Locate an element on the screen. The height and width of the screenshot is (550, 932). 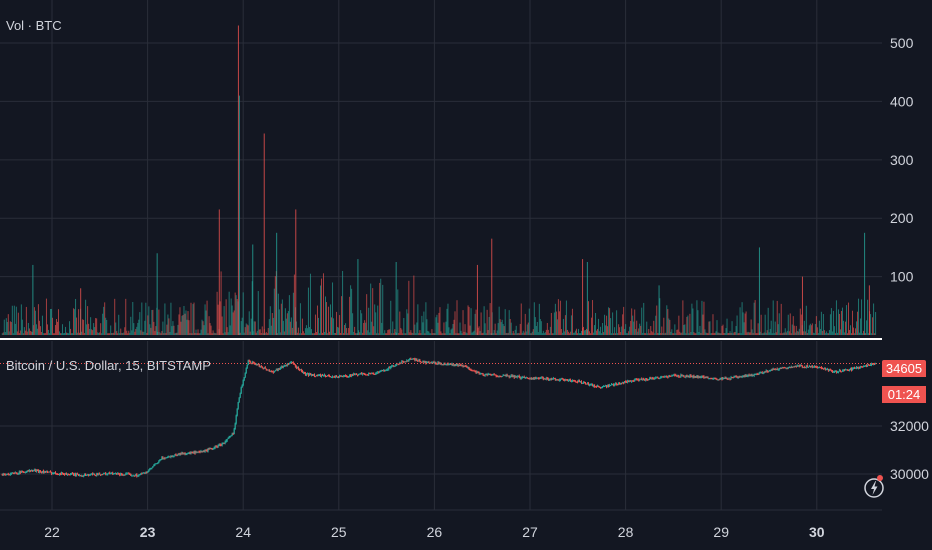
x-tick-label: 24 is located at coordinates (243, 532).